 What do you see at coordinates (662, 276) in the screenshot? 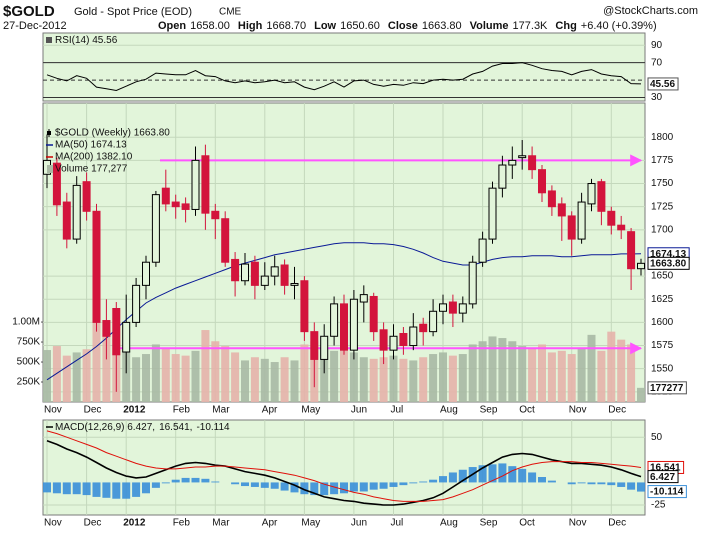
I see `y-tick-label: 1650` at bounding box center [662, 276].